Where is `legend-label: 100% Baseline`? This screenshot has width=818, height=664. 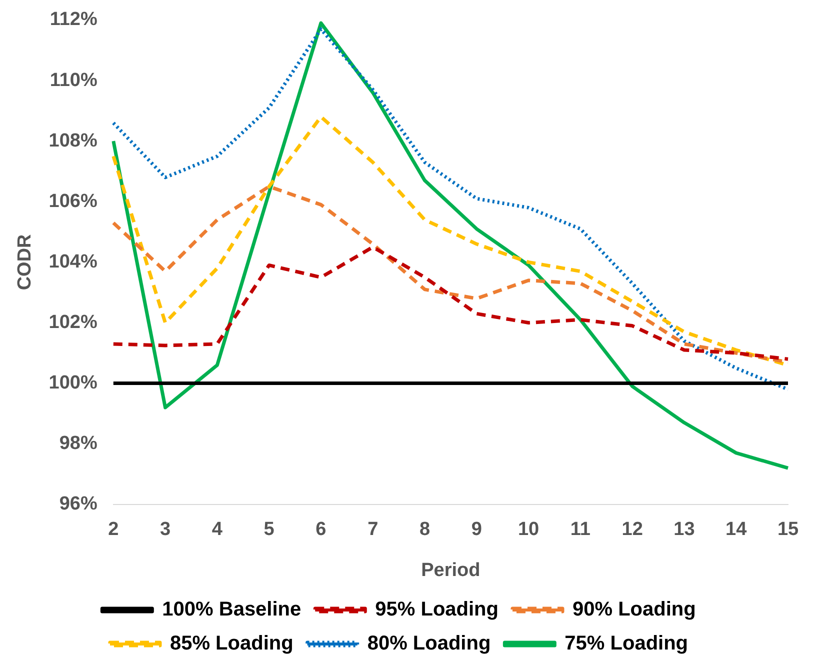
legend-label: 100% Baseline is located at coordinates (232, 609).